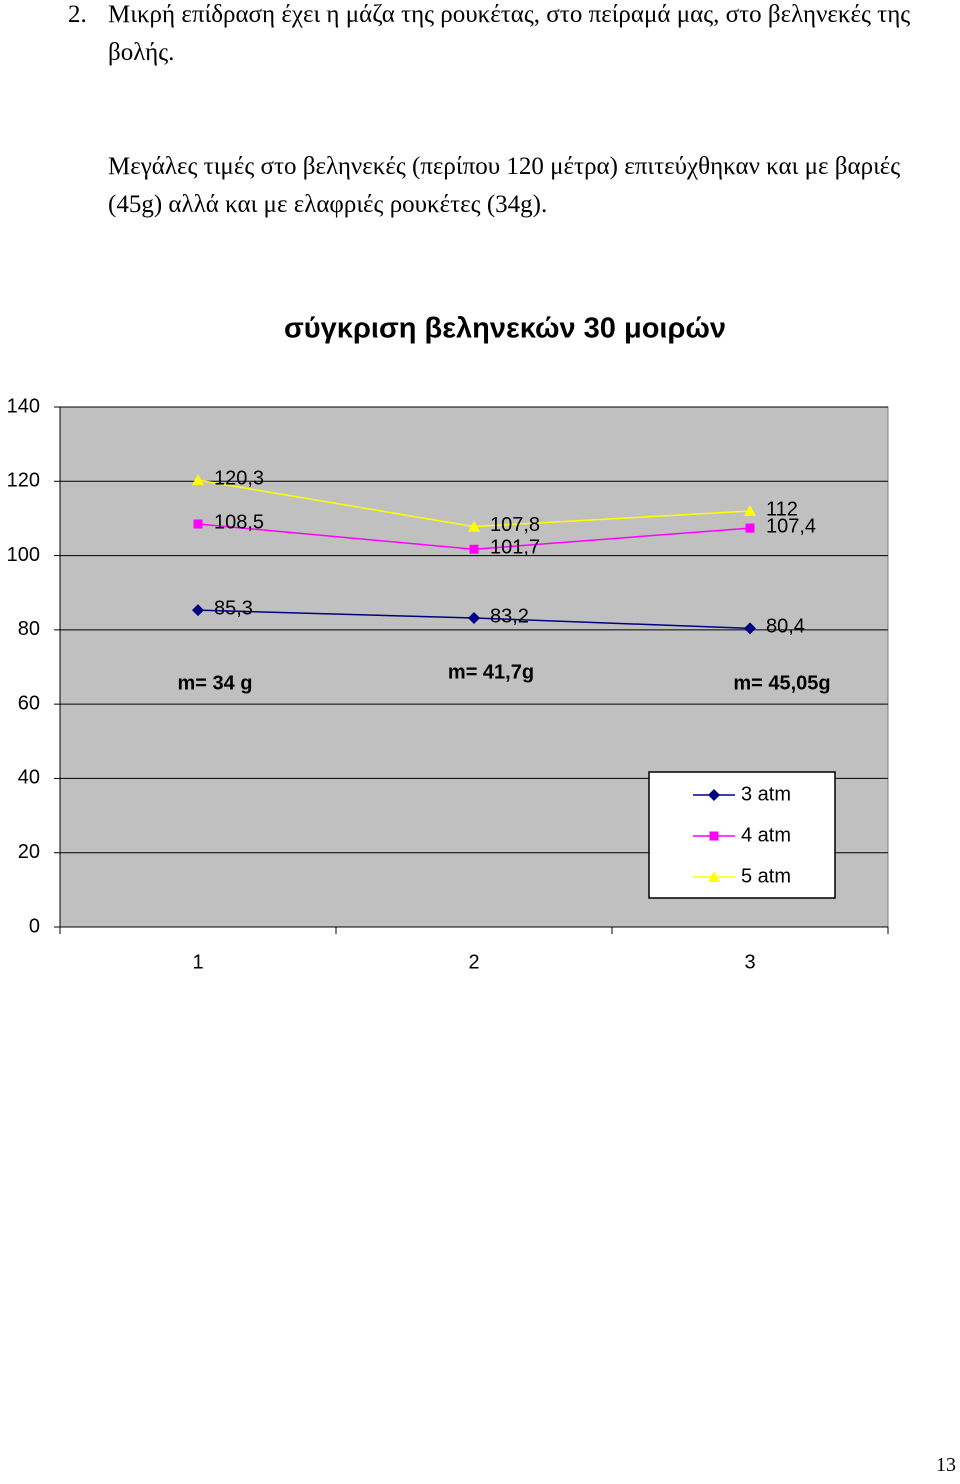 The height and width of the screenshot is (1484, 960). What do you see at coordinates (491, 672) in the screenshot?
I see `annotation: m= 41,7g` at bounding box center [491, 672].